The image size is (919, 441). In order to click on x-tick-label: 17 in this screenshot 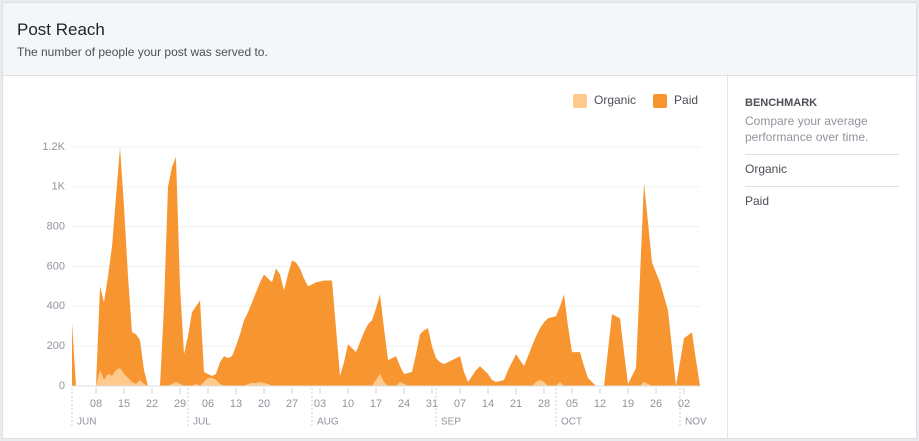, I will do `click(376, 404)`.